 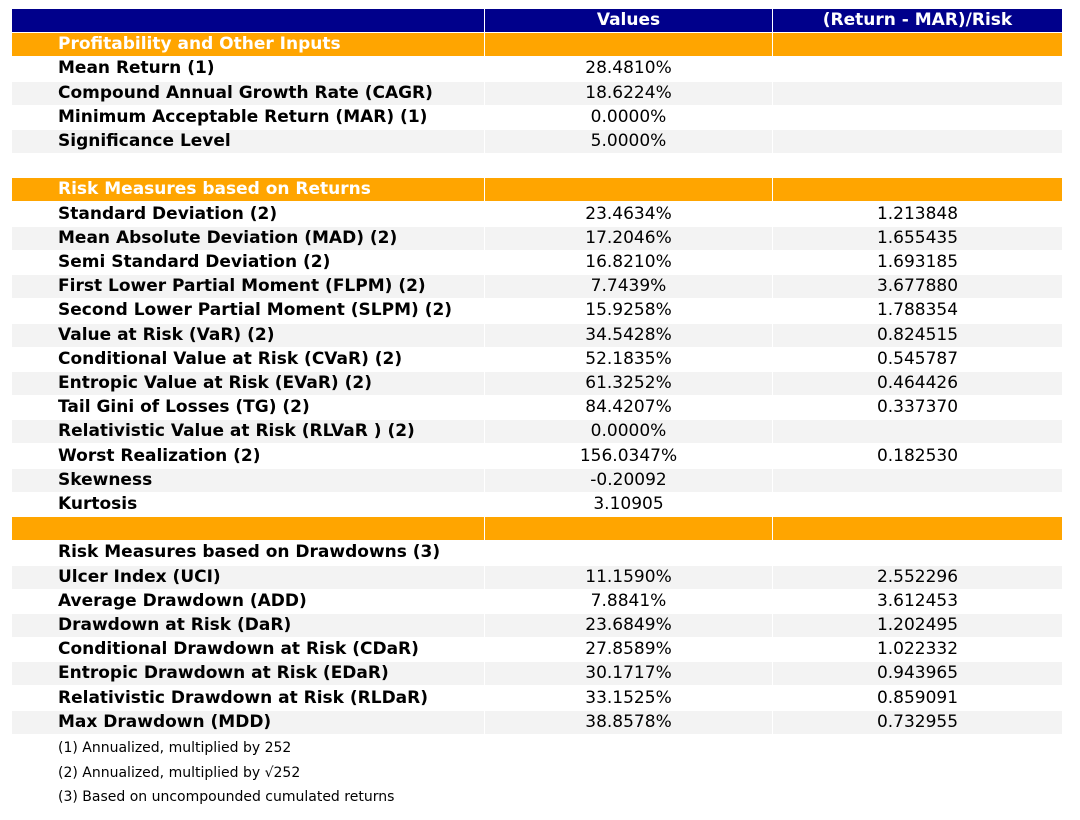 I want to click on row-value: 61.3252%, so click(x=628, y=383).